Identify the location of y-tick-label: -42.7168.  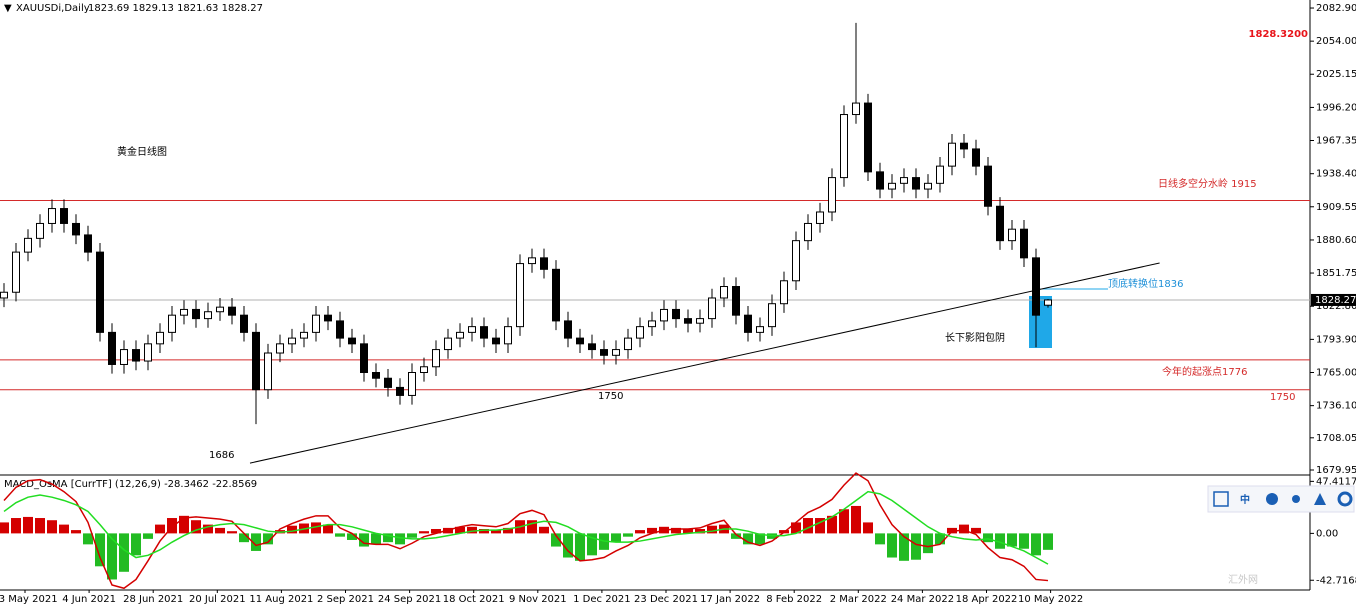
(1336, 580).